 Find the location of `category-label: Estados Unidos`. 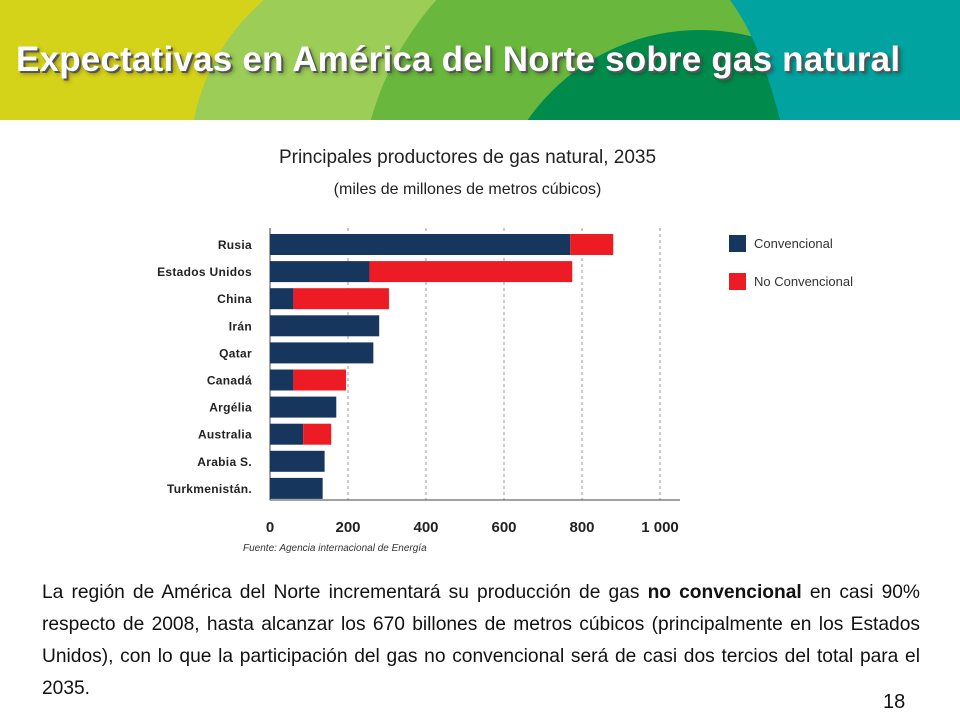

category-label: Estados Unidos is located at coordinates (204, 272).